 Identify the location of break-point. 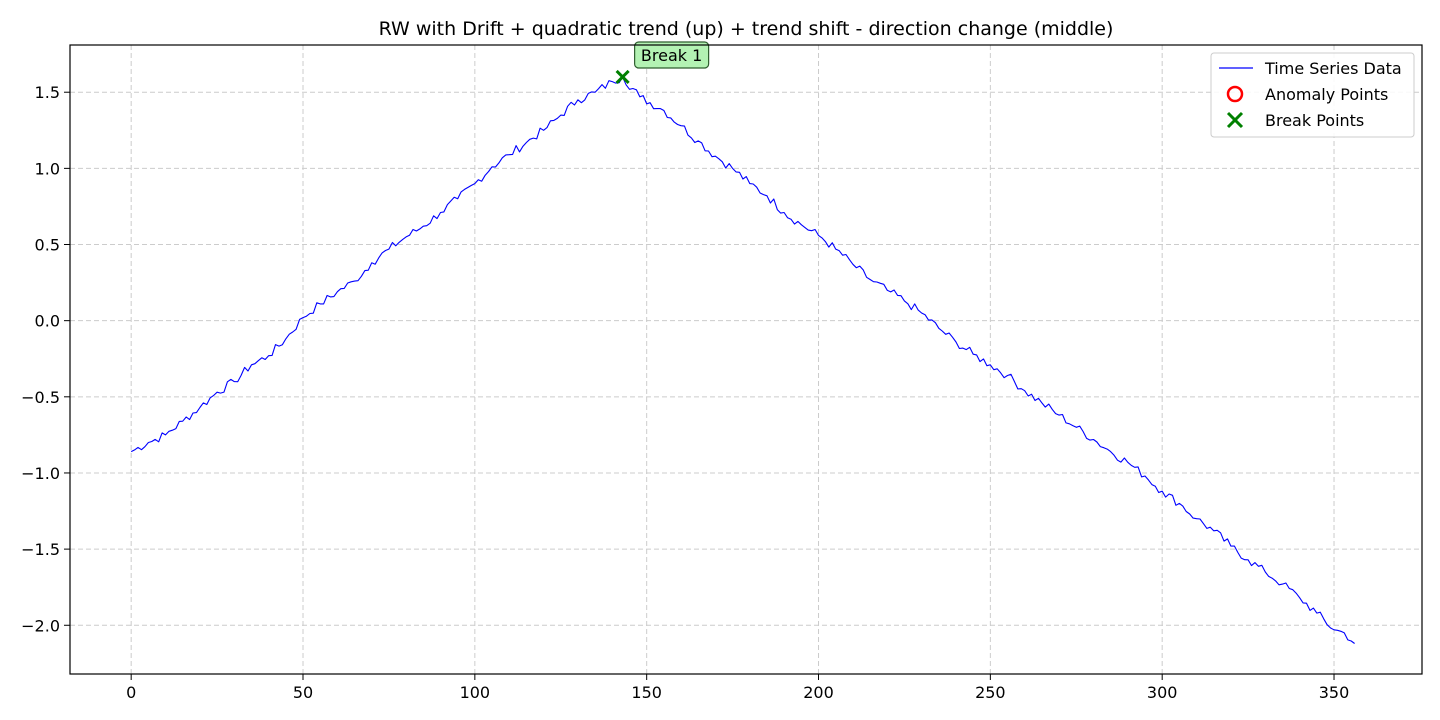
(622, 77).